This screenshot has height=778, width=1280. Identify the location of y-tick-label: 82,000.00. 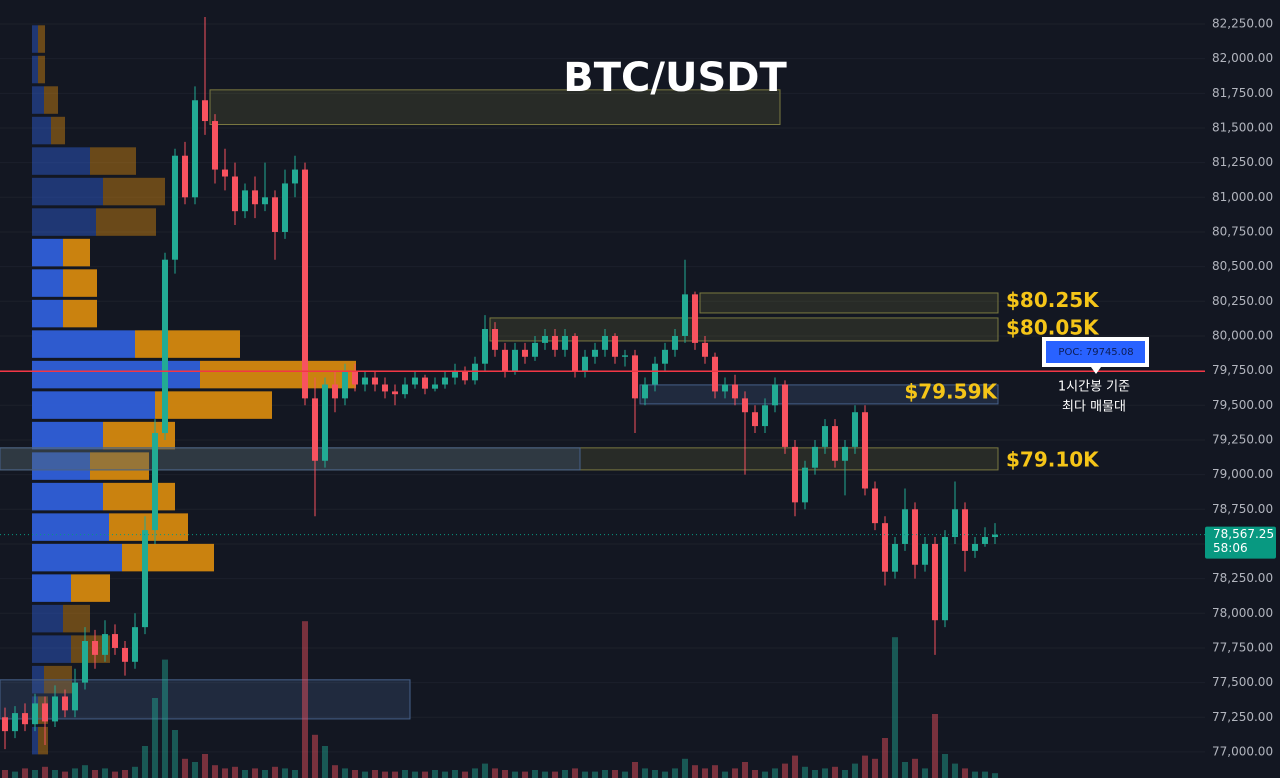
(1242, 58).